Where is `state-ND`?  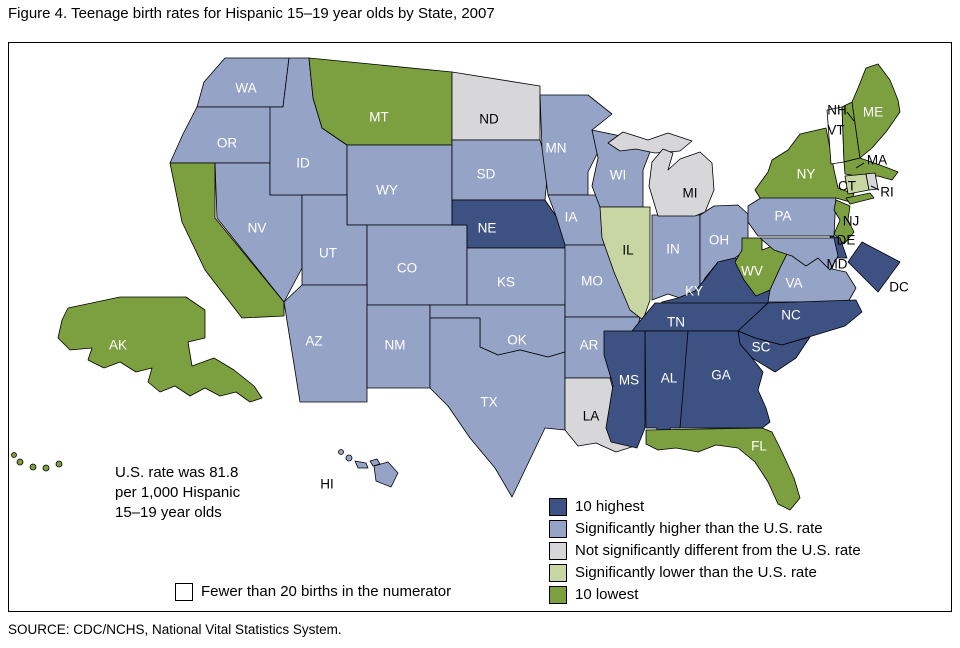 state-ND is located at coordinates (496, 106).